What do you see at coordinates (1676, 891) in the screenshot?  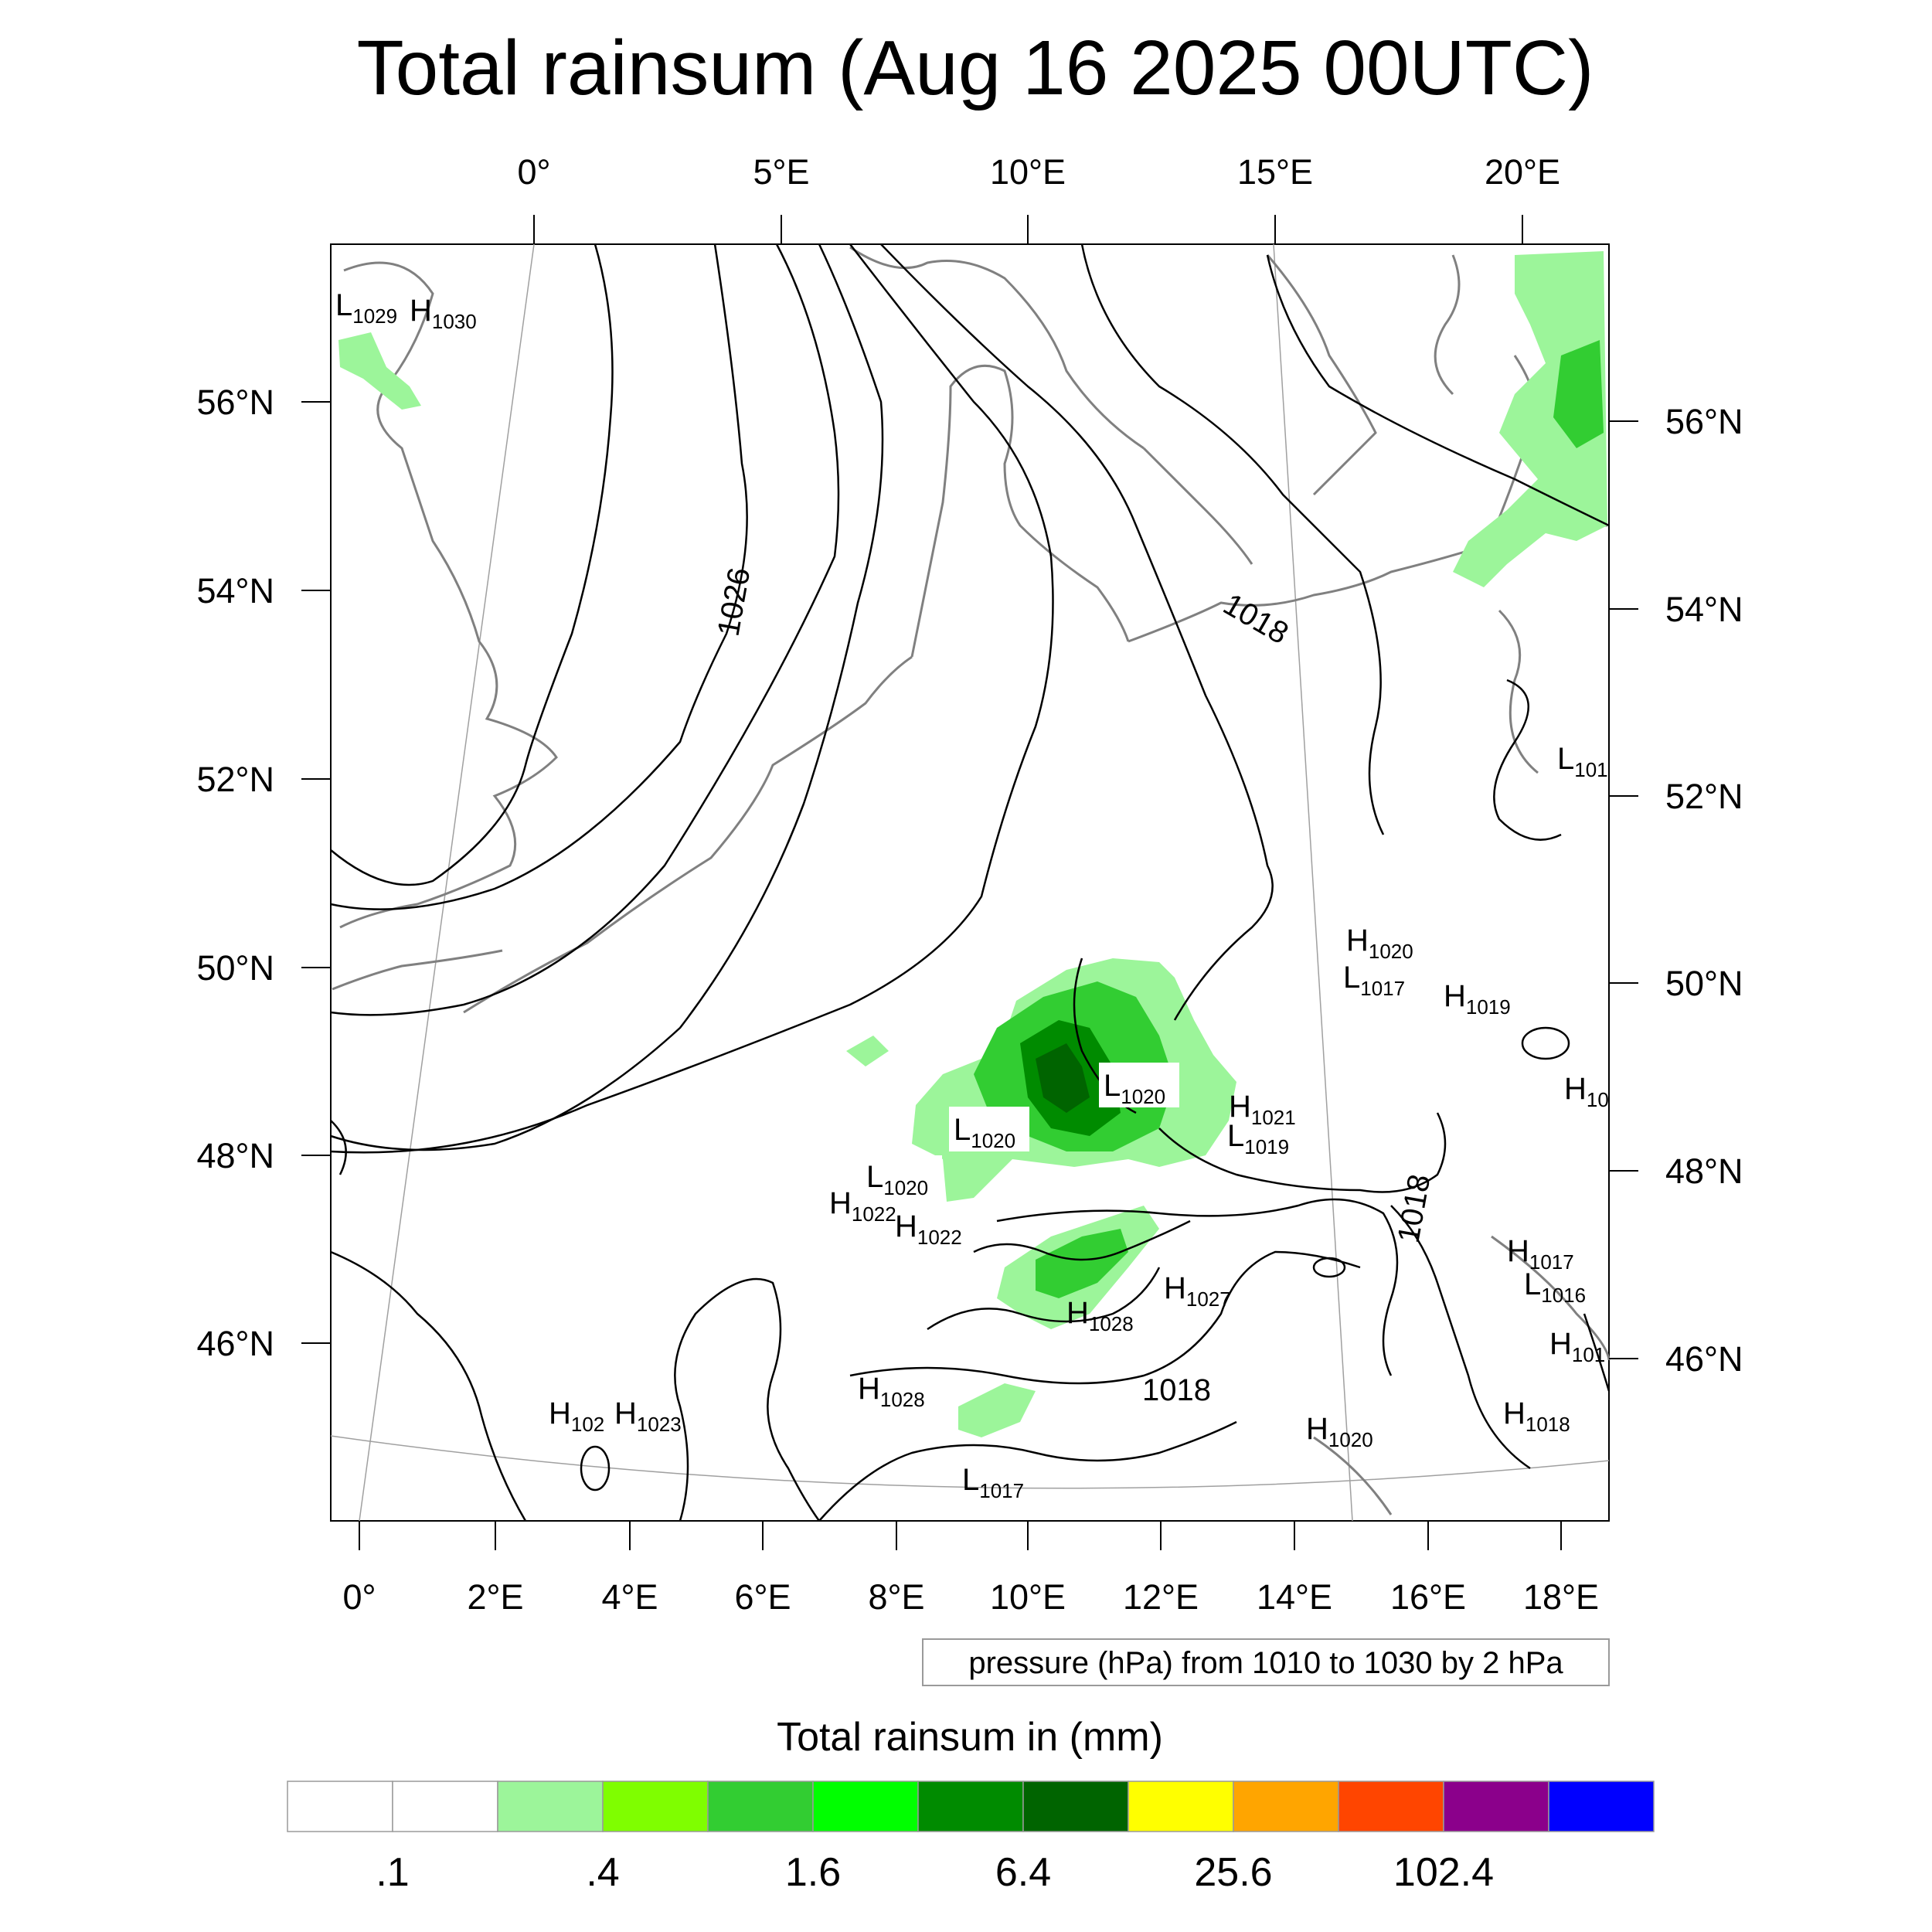 I see `right-lat-axis: 56°N 54°N 52°N 50°N 48°N 46°N` at bounding box center [1676, 891].